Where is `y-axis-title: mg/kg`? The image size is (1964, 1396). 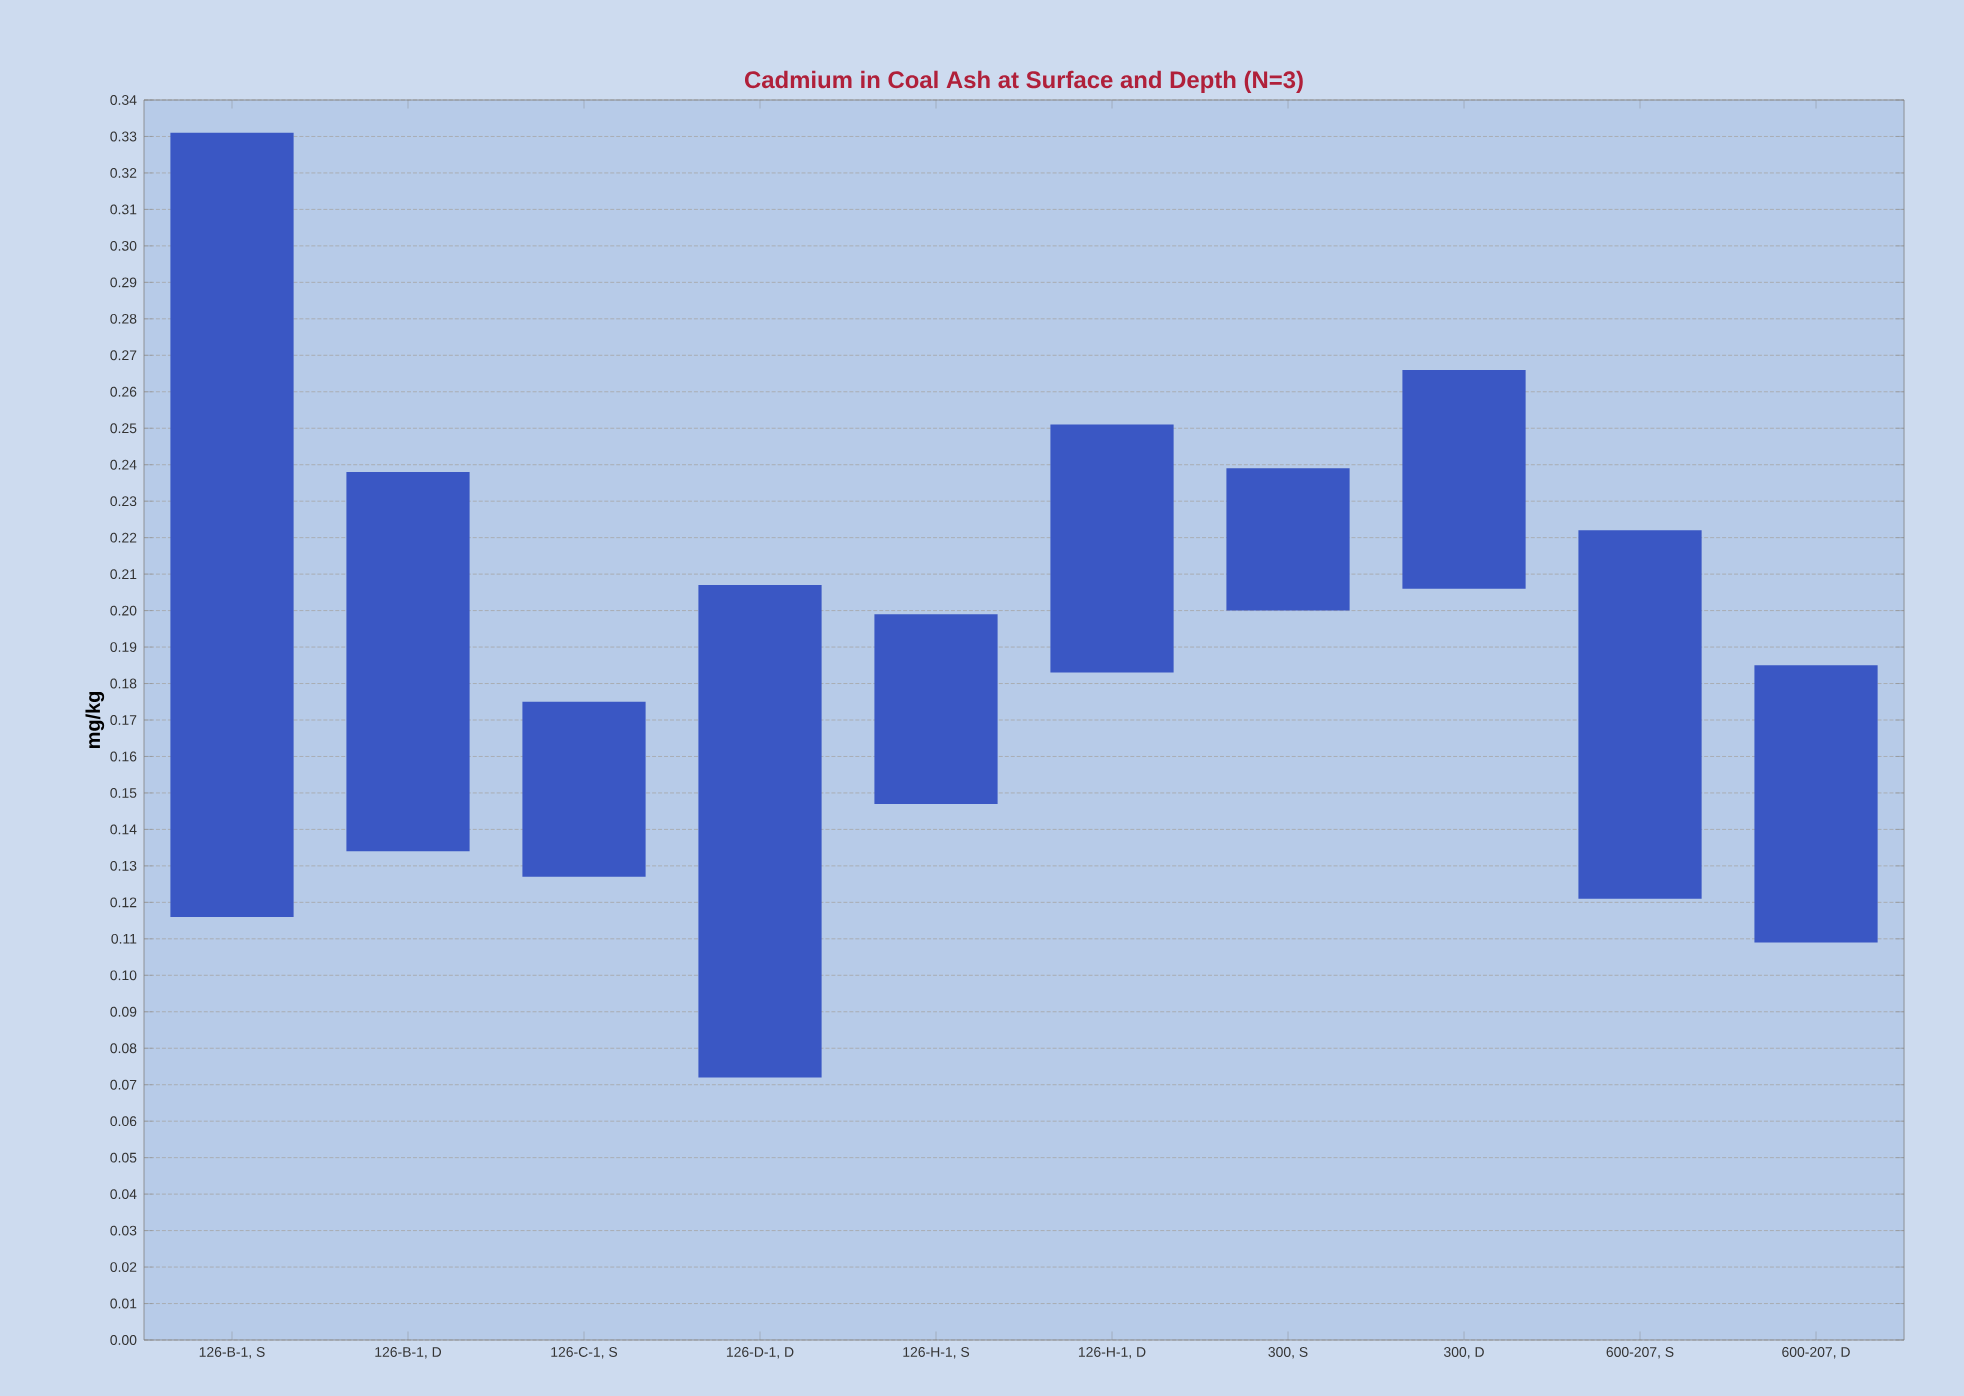
y-axis-title: mg/kg is located at coordinates (95, 720).